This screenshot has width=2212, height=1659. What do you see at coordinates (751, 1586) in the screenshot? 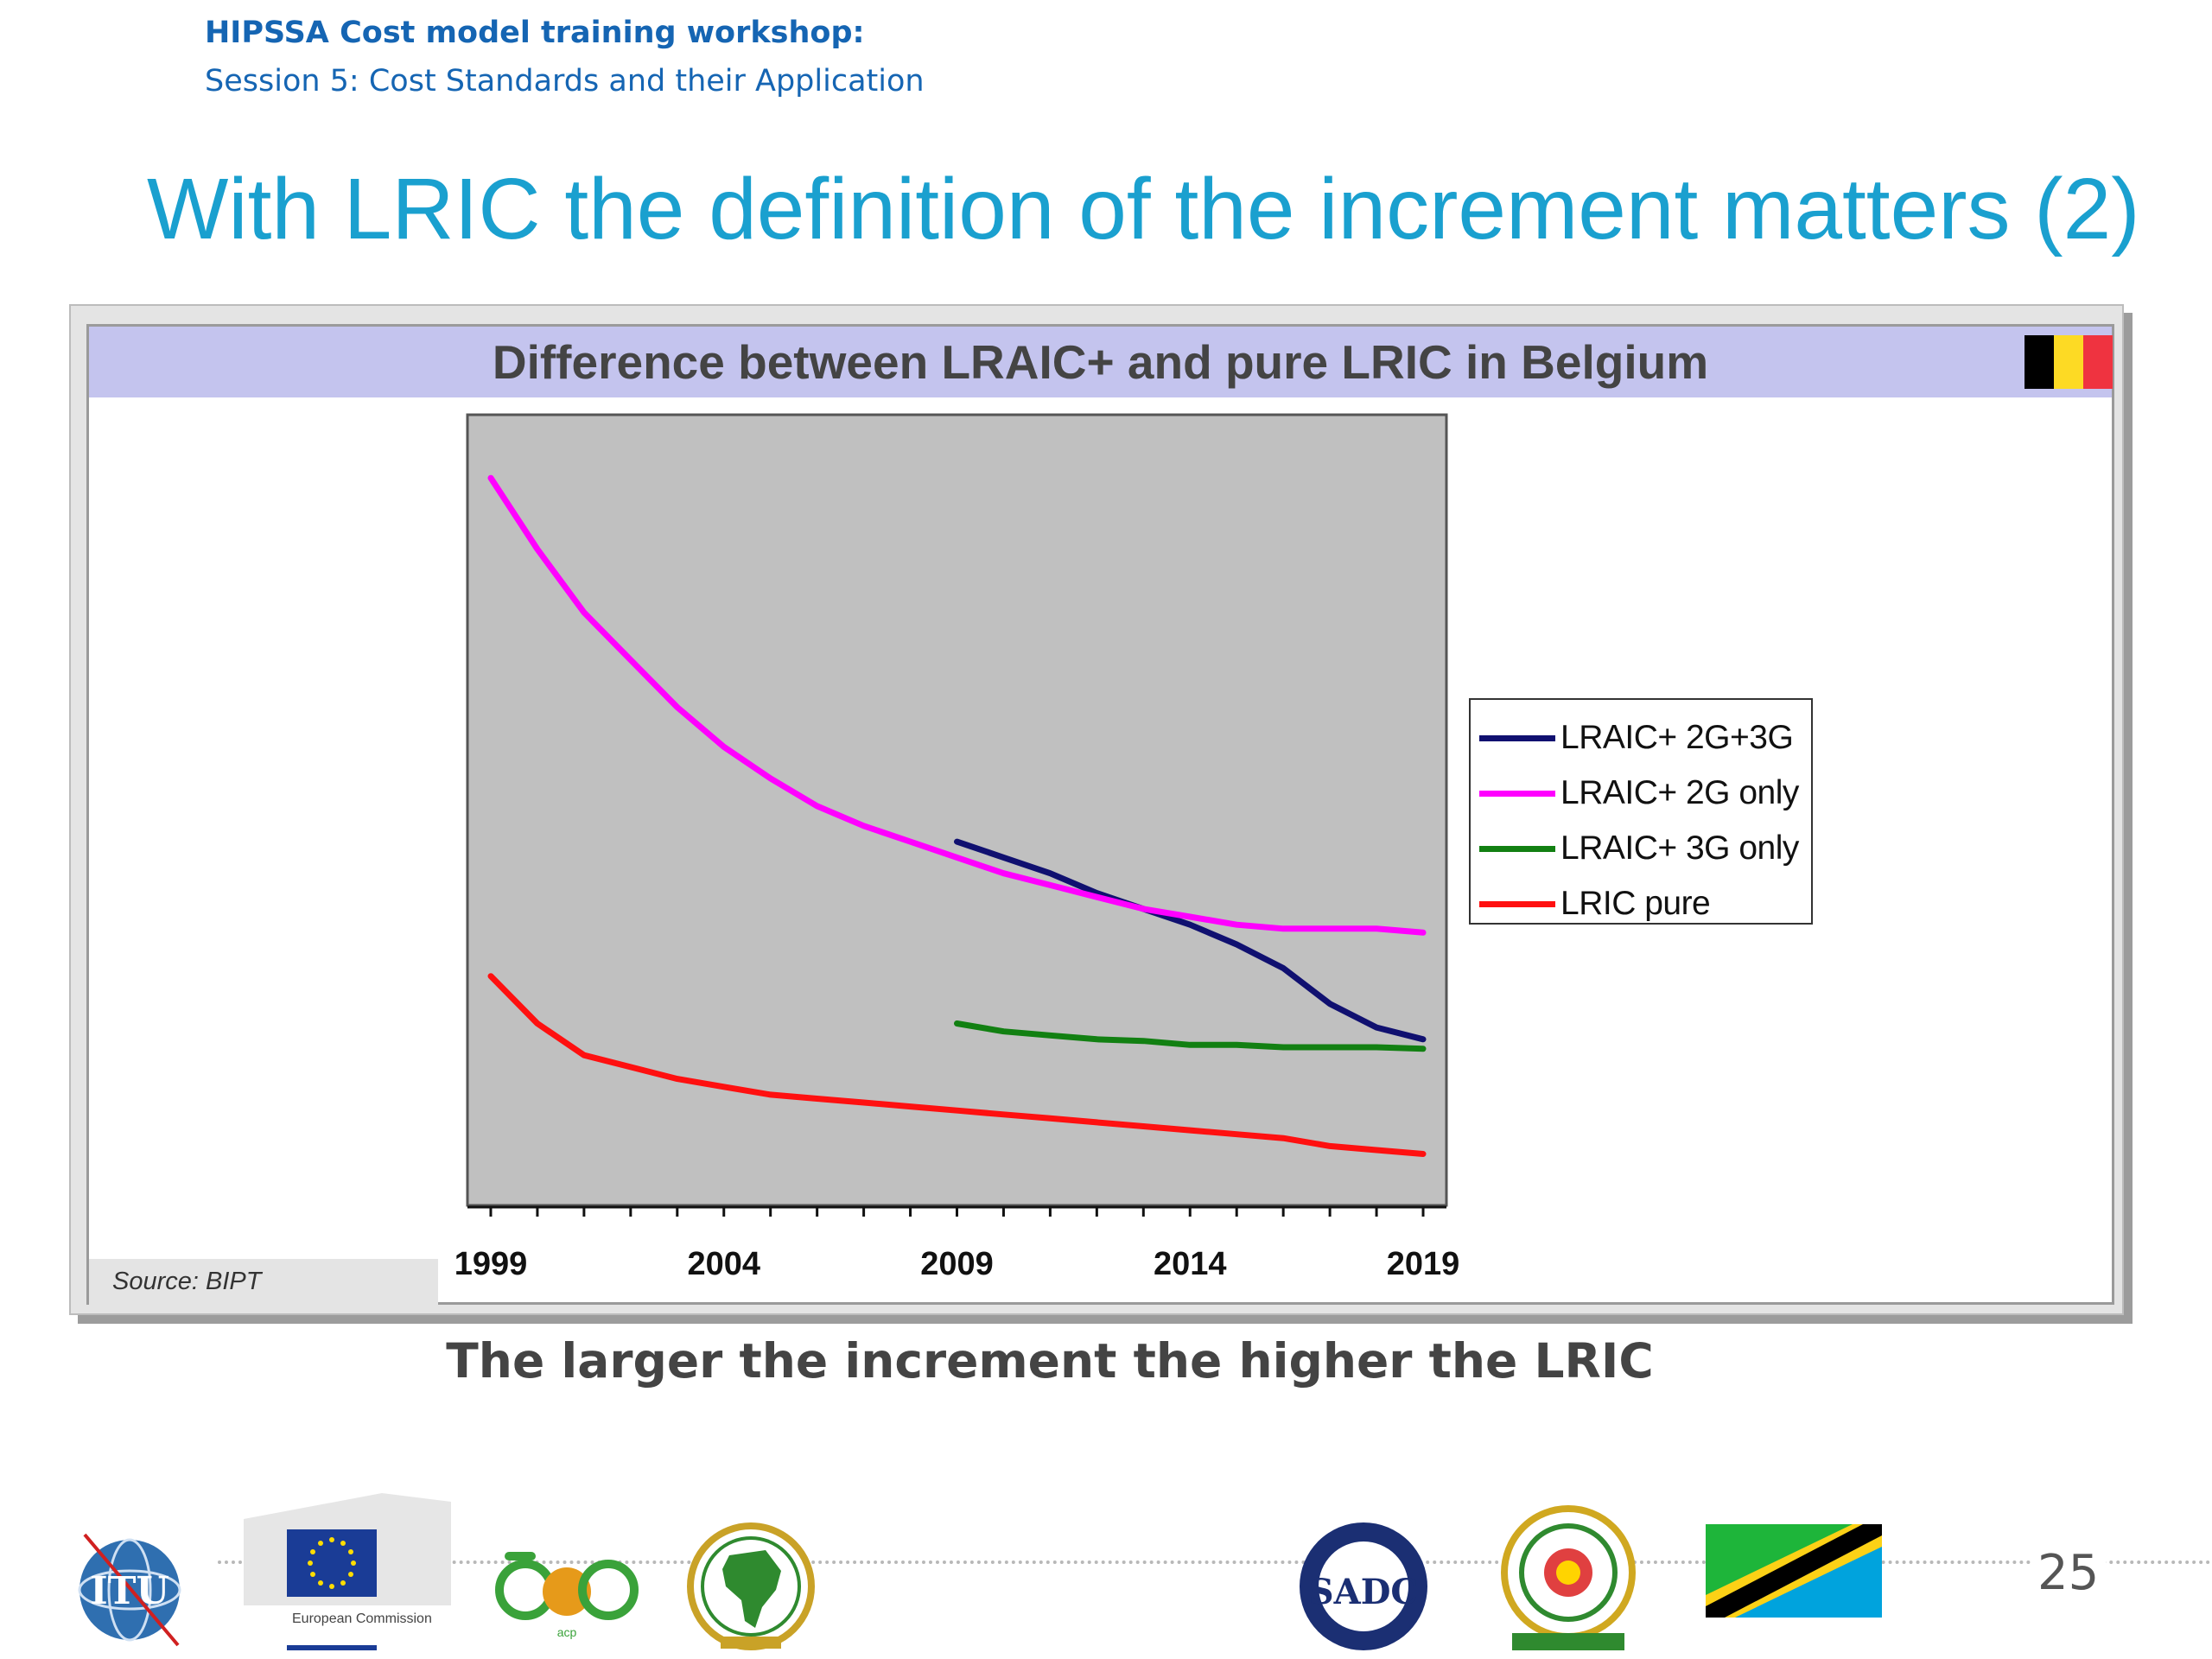
I see `african-union-logo` at bounding box center [751, 1586].